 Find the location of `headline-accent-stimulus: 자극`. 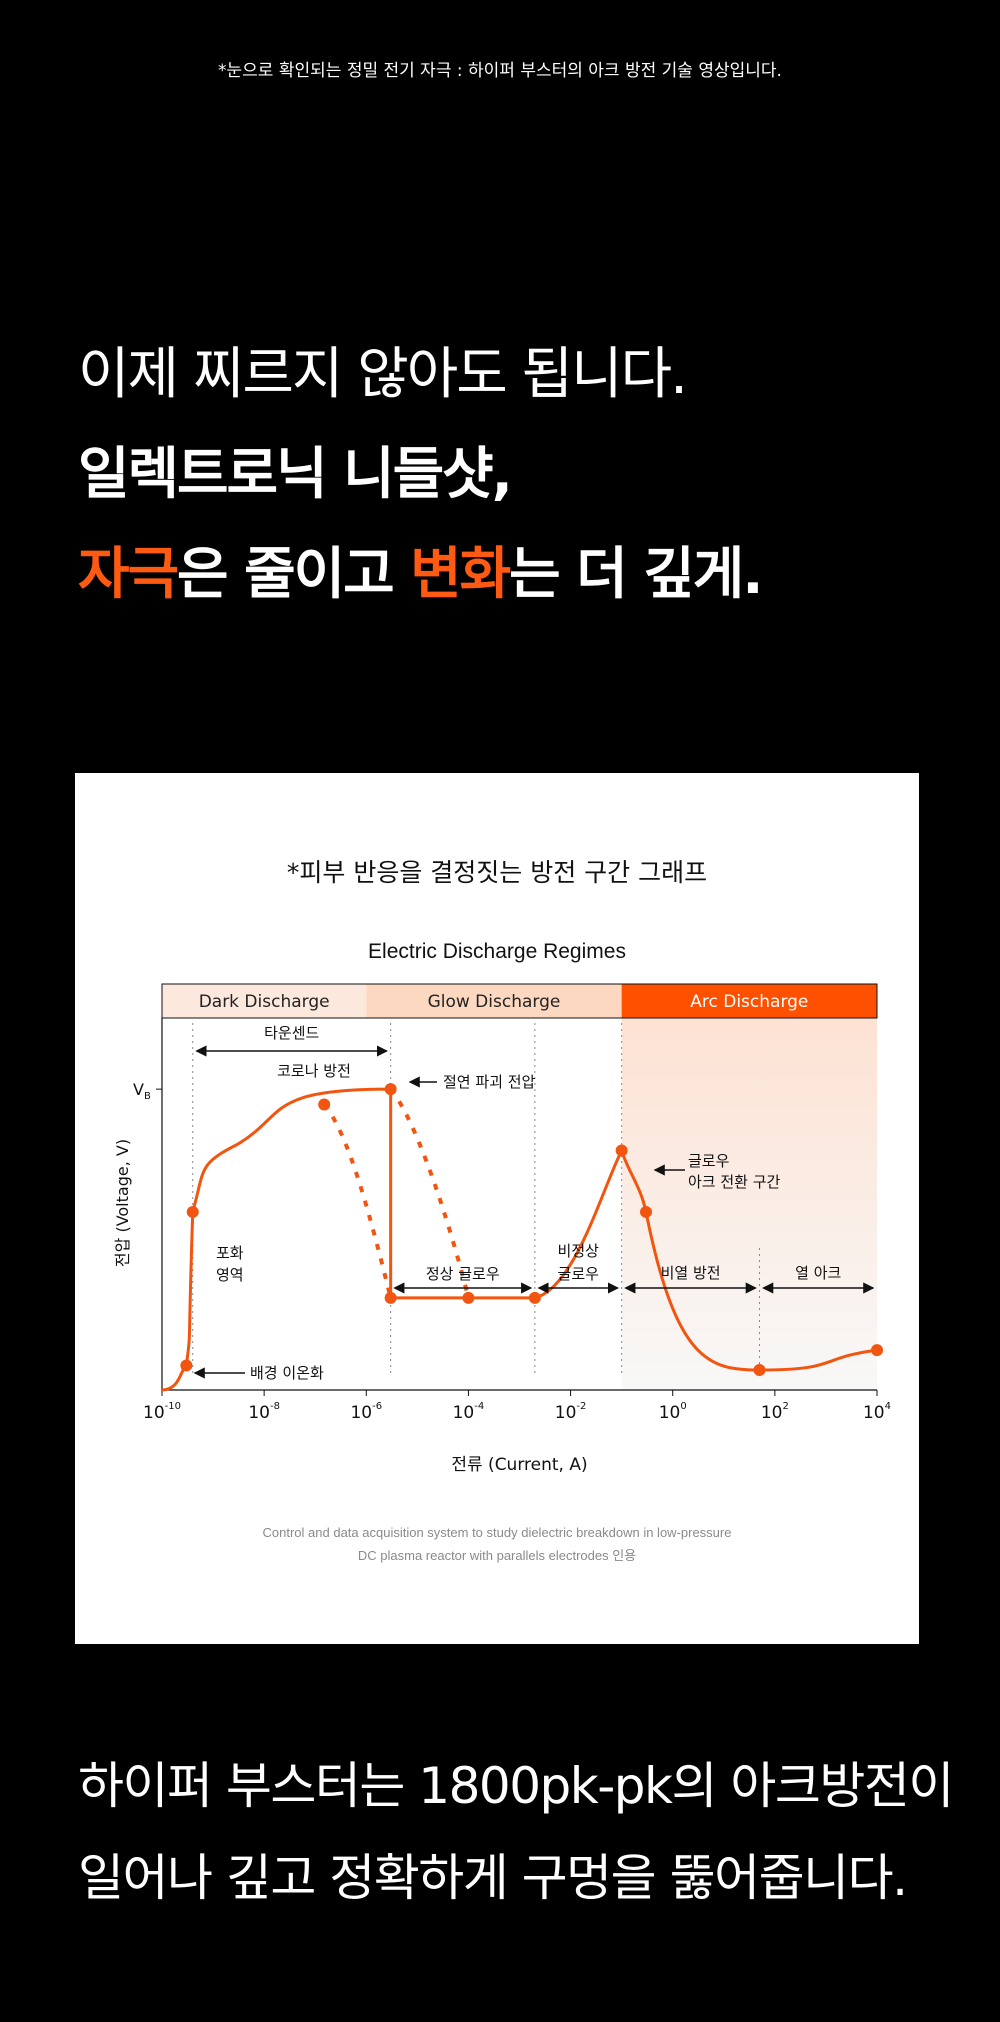

headline-accent-stimulus: 자극 is located at coordinates (128, 574).